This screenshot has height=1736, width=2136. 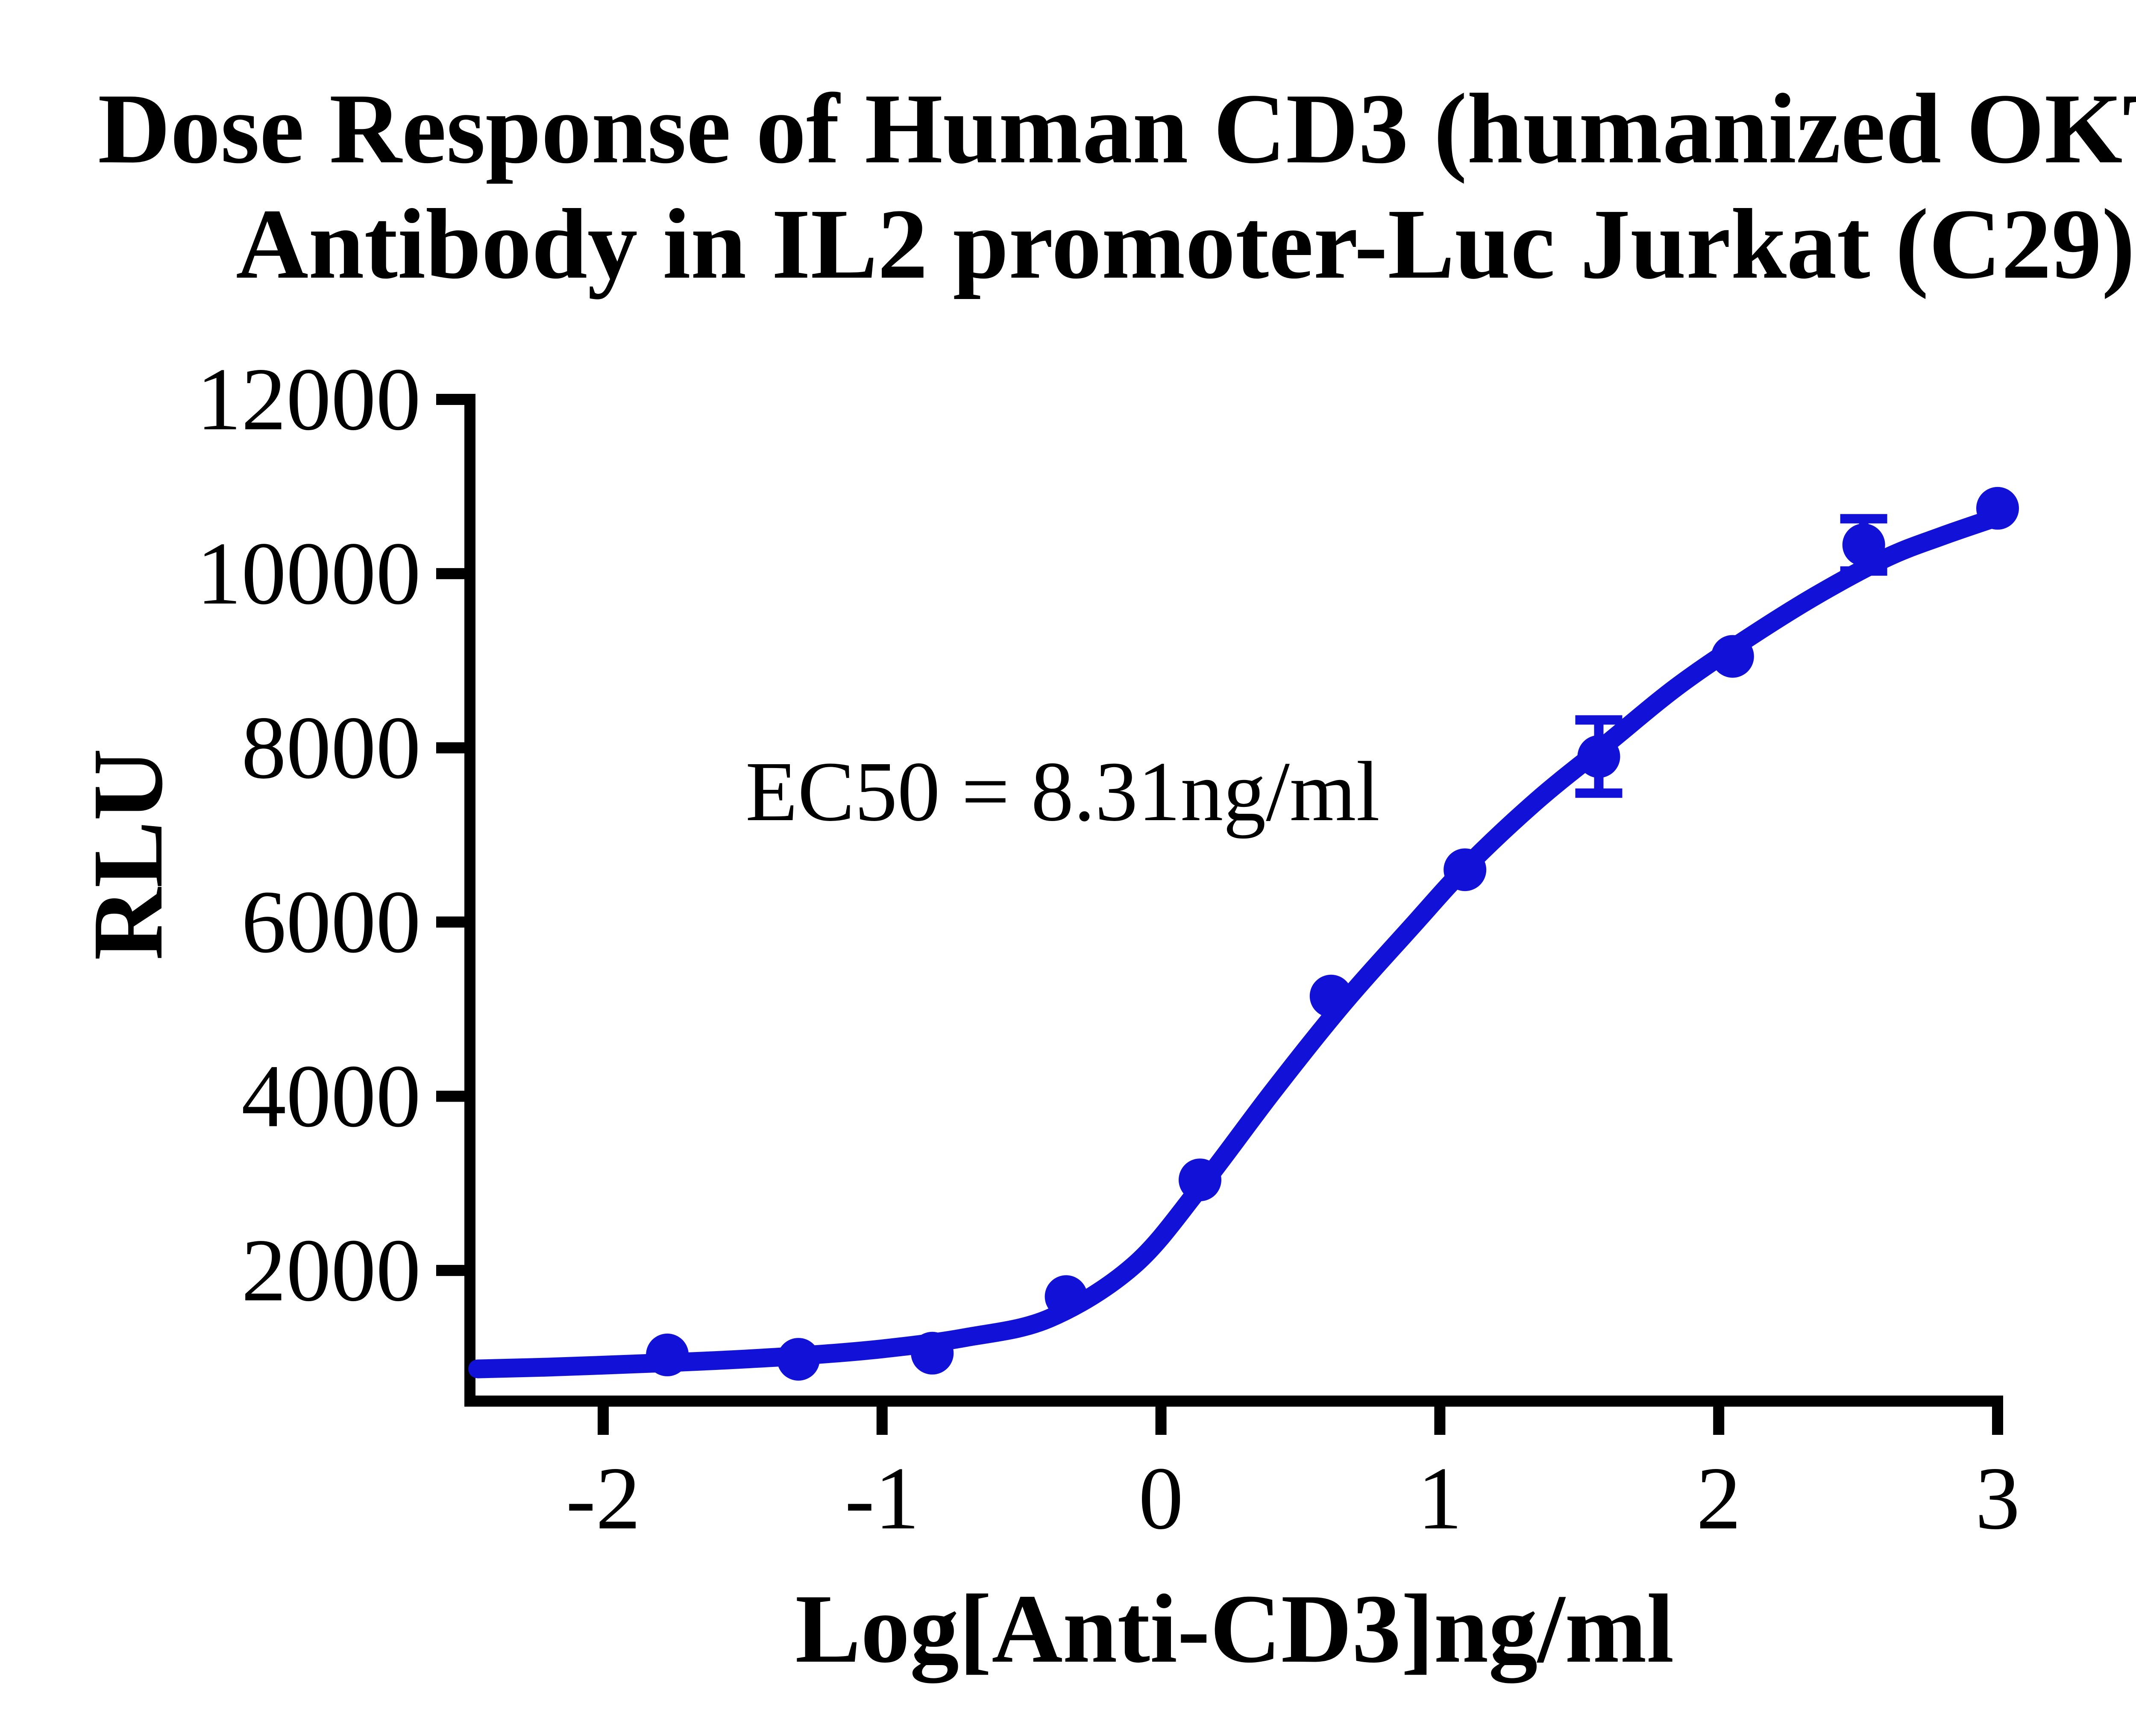 I want to click on y-tick-label: 6000, so click(x=331, y=921).